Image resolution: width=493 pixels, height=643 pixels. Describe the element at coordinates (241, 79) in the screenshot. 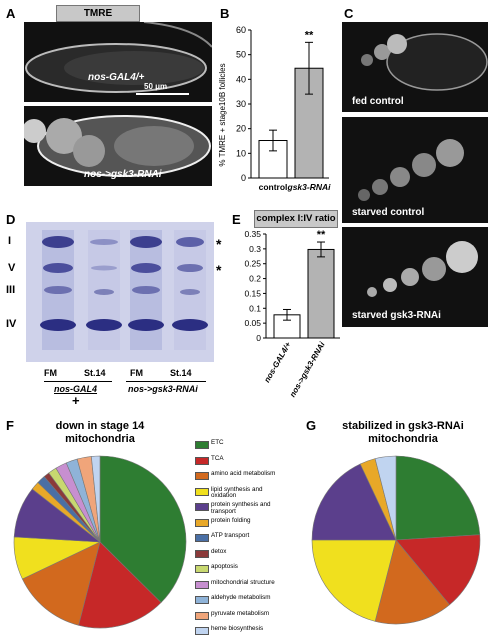

I see `y-tick-label: 40` at that location.